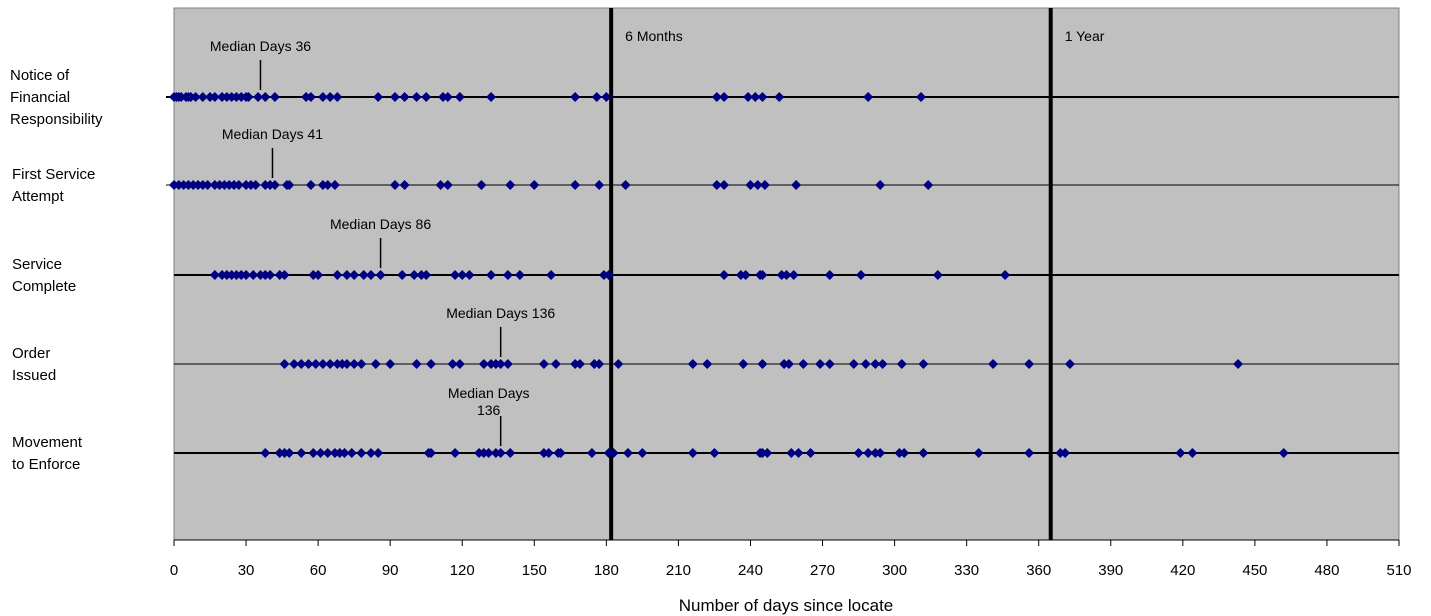  What do you see at coordinates (822, 570) in the screenshot?
I see `x-tick-label: 270` at bounding box center [822, 570].